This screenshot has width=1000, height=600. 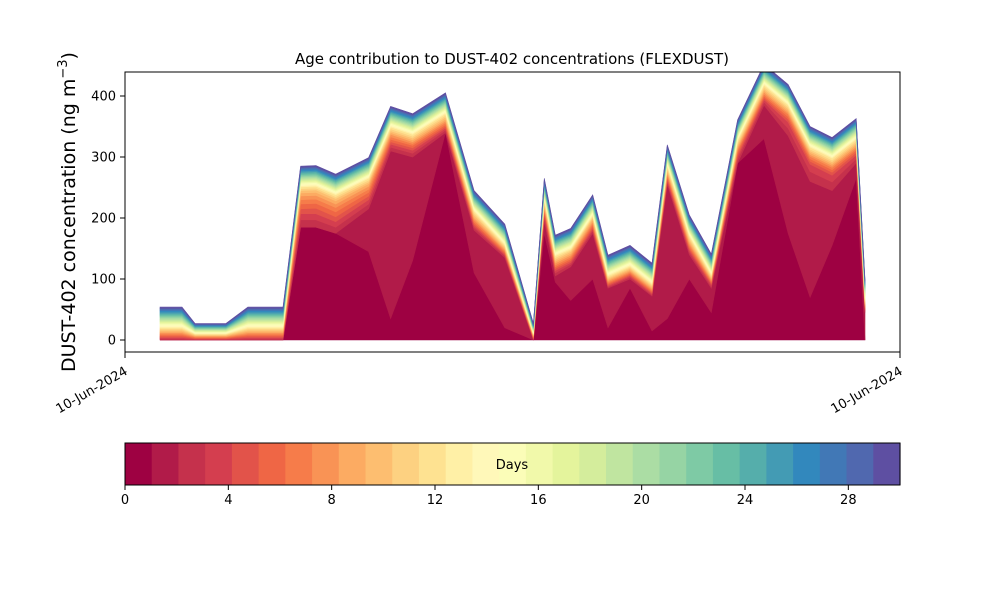 What do you see at coordinates (112, 341) in the screenshot?
I see `y-tick-label: 0` at bounding box center [112, 341].